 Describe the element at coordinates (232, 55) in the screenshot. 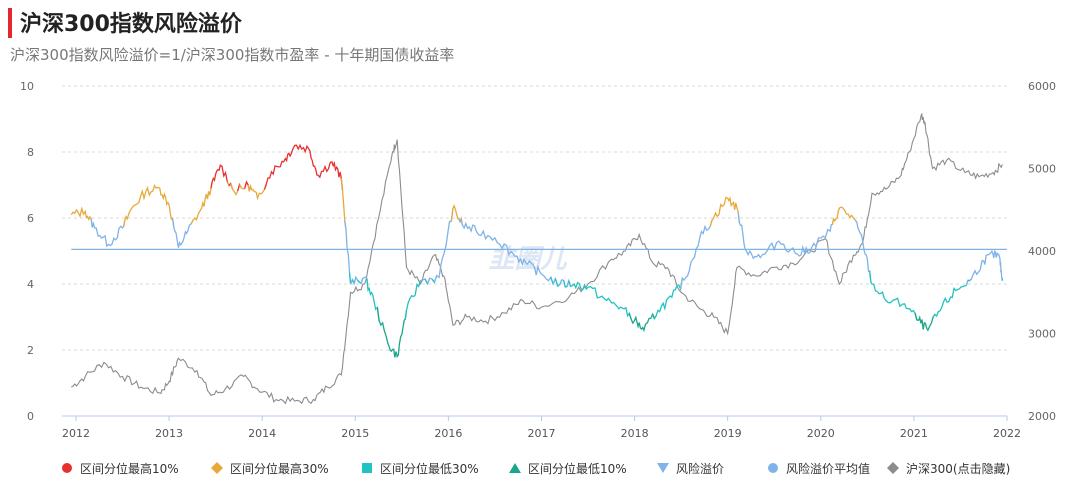

I see `chart-subtitle: 沪深300指数风险溢价=1/沪深300指数市盈率 - 十年期国债收益率` at that location.